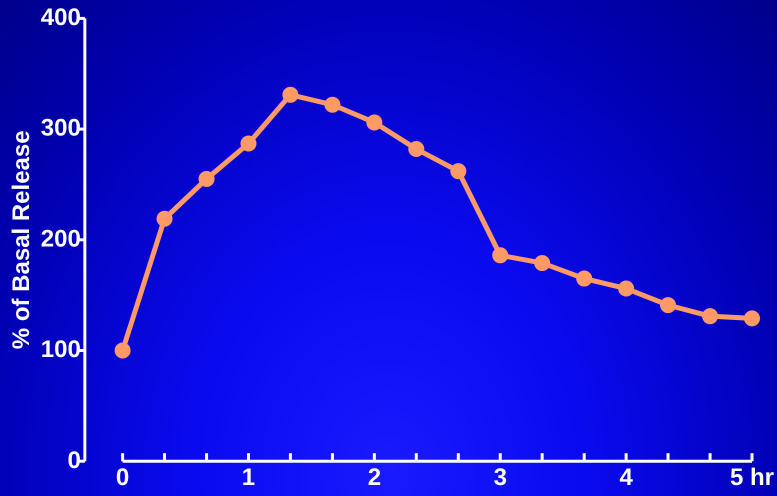 This screenshot has height=496, width=777. I want to click on x-tick-label: 4, so click(626, 478).